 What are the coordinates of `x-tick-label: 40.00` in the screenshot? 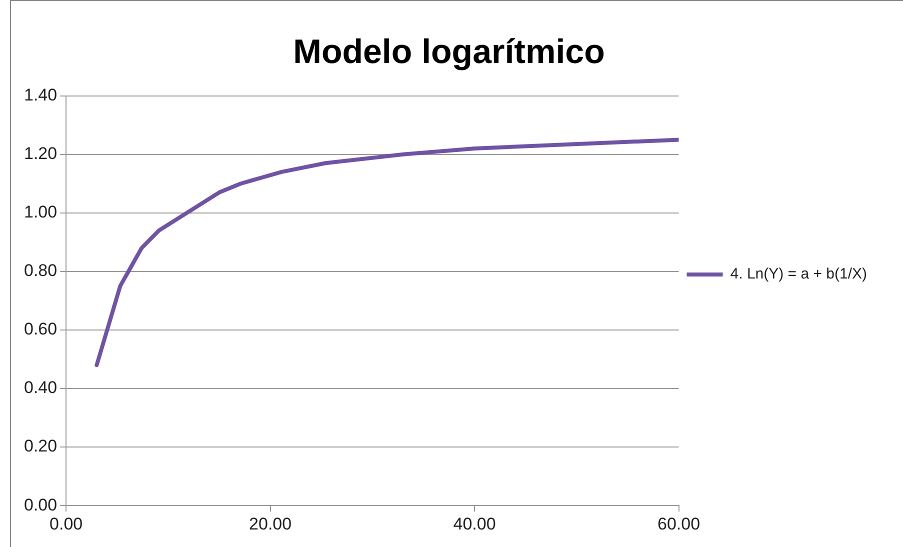 It's located at (474, 524).